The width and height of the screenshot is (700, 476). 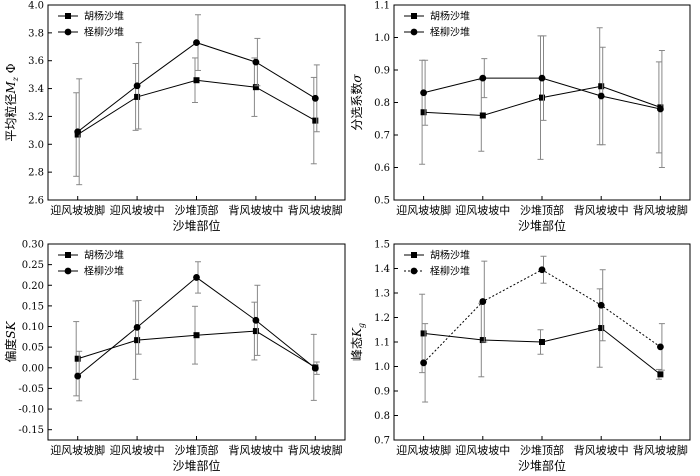 What do you see at coordinates (357, 349) in the screenshot?
I see `y-label-main: 峰态` at bounding box center [357, 349].